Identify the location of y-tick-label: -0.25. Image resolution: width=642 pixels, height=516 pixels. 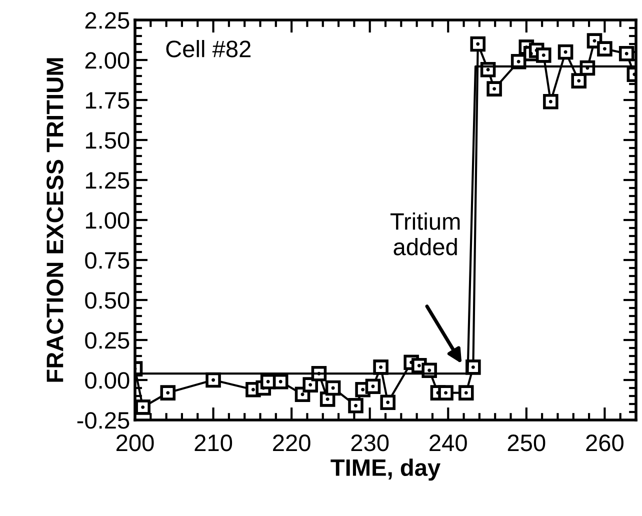
(103, 420).